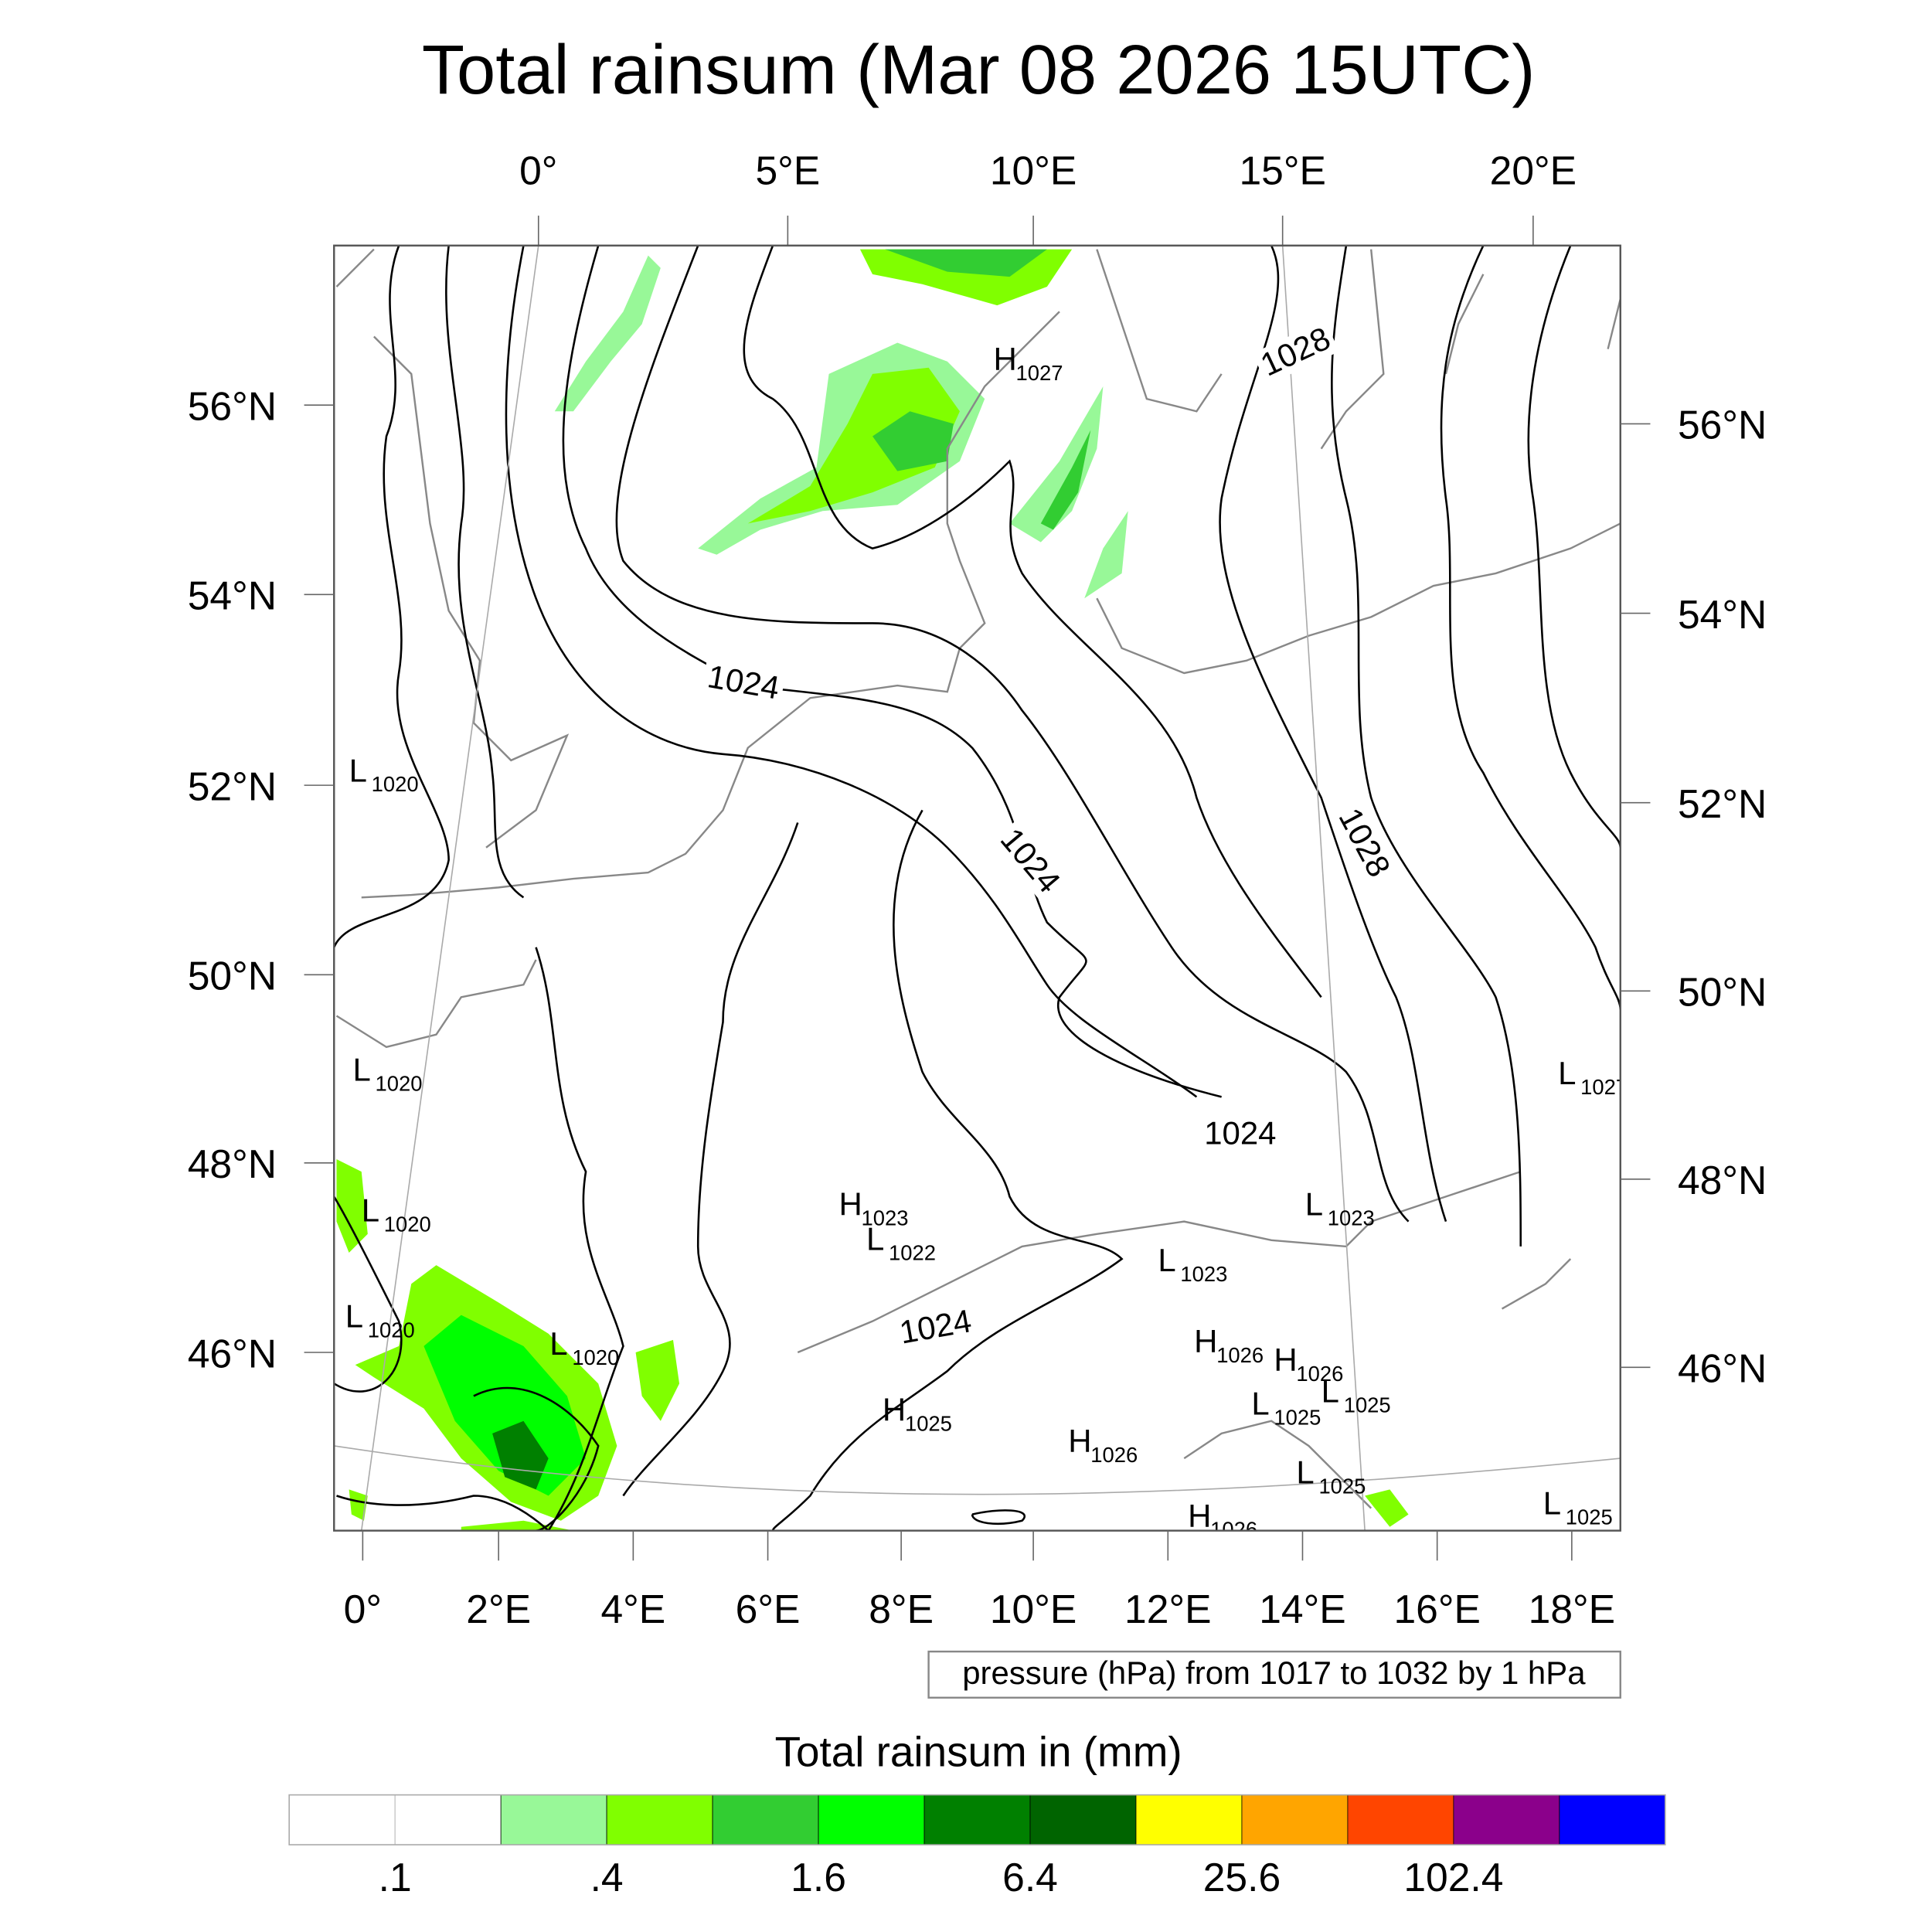 The height and width of the screenshot is (1932, 1932). What do you see at coordinates (232, 407) in the screenshot?
I see `left-lat-label: 56°N` at bounding box center [232, 407].